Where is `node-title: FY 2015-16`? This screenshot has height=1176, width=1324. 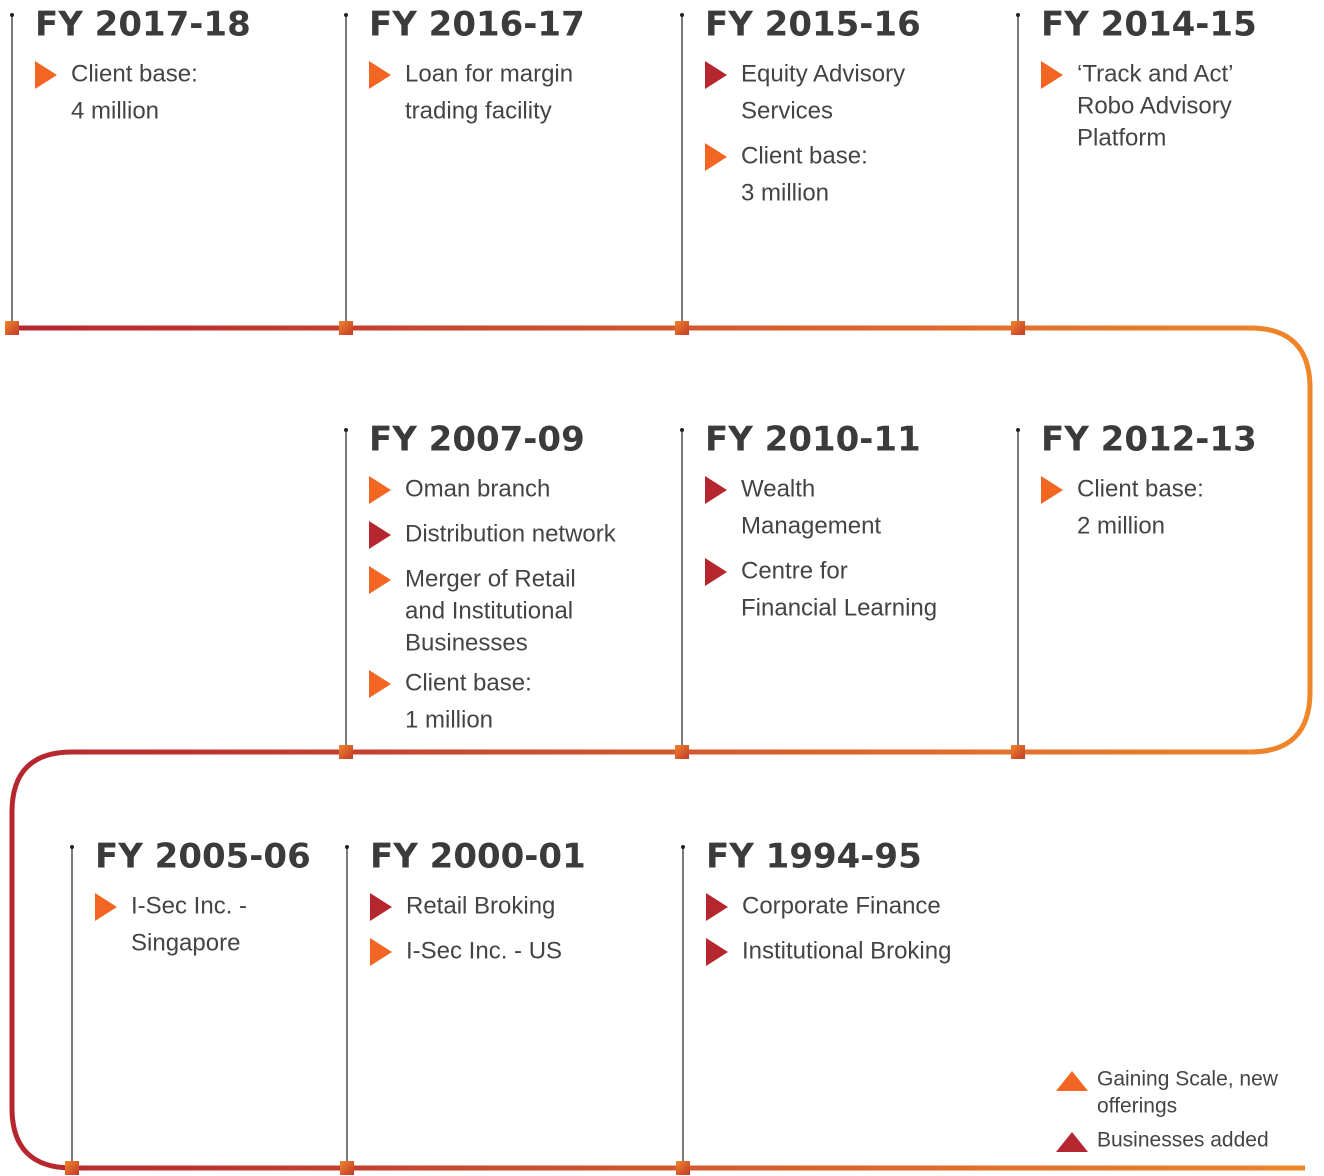 node-title: FY 2015-16 is located at coordinates (813, 25).